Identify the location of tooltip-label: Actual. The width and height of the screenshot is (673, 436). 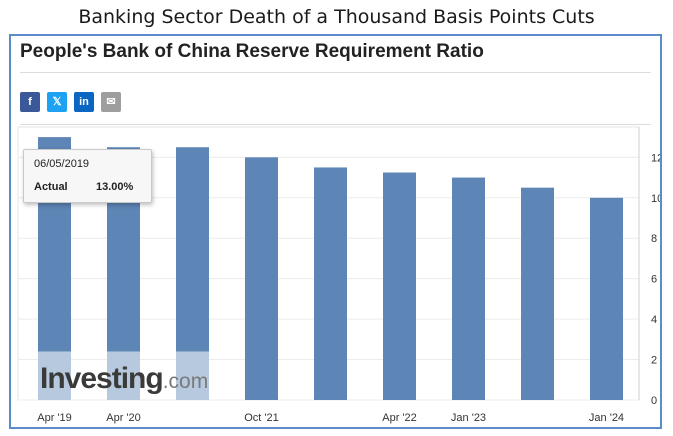
(51, 187).